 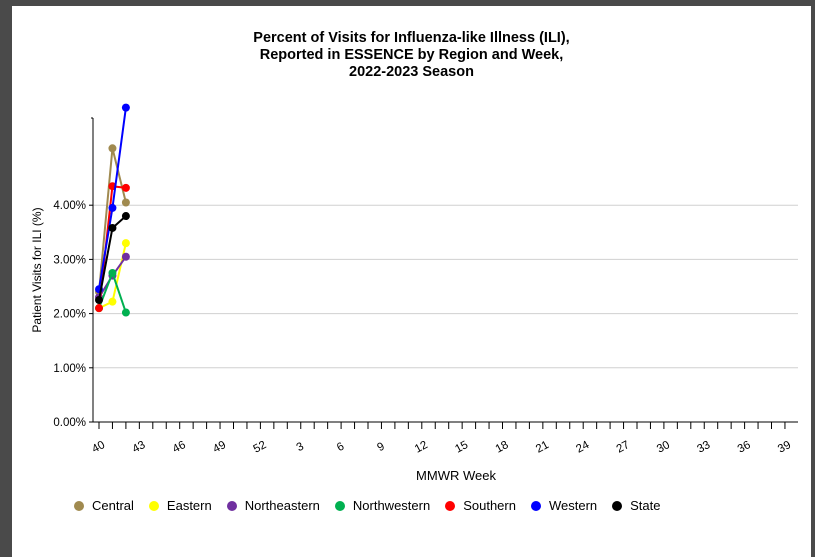 What do you see at coordinates (744, 447) in the screenshot?
I see `x-tick-label: 36` at bounding box center [744, 447].